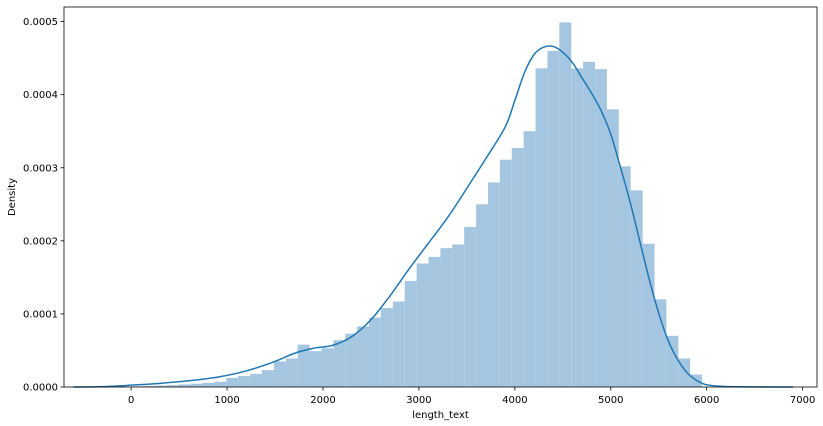  Describe the element at coordinates (40, 241) in the screenshot. I see `y-tick-label: 0.0002` at that location.